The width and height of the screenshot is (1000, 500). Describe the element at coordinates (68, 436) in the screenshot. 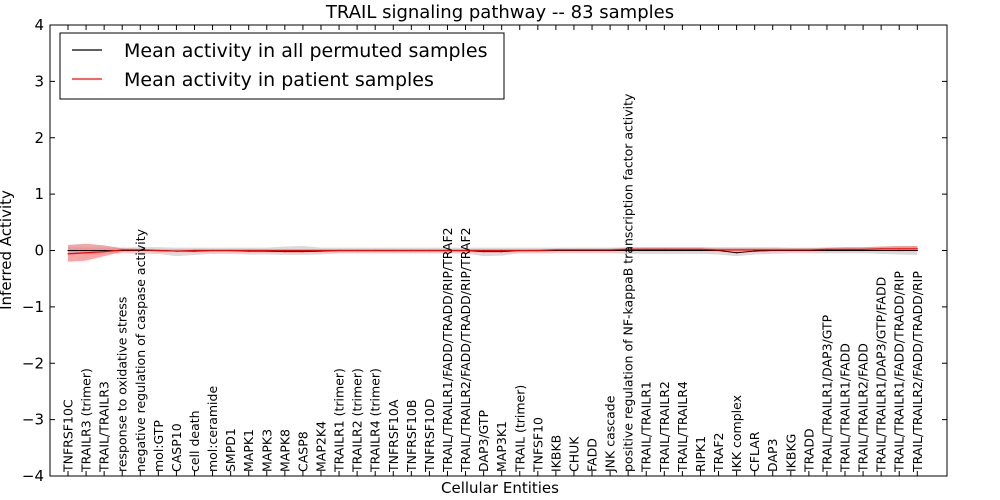

I see `x-tick-label: TNFRSF10C` at that location.